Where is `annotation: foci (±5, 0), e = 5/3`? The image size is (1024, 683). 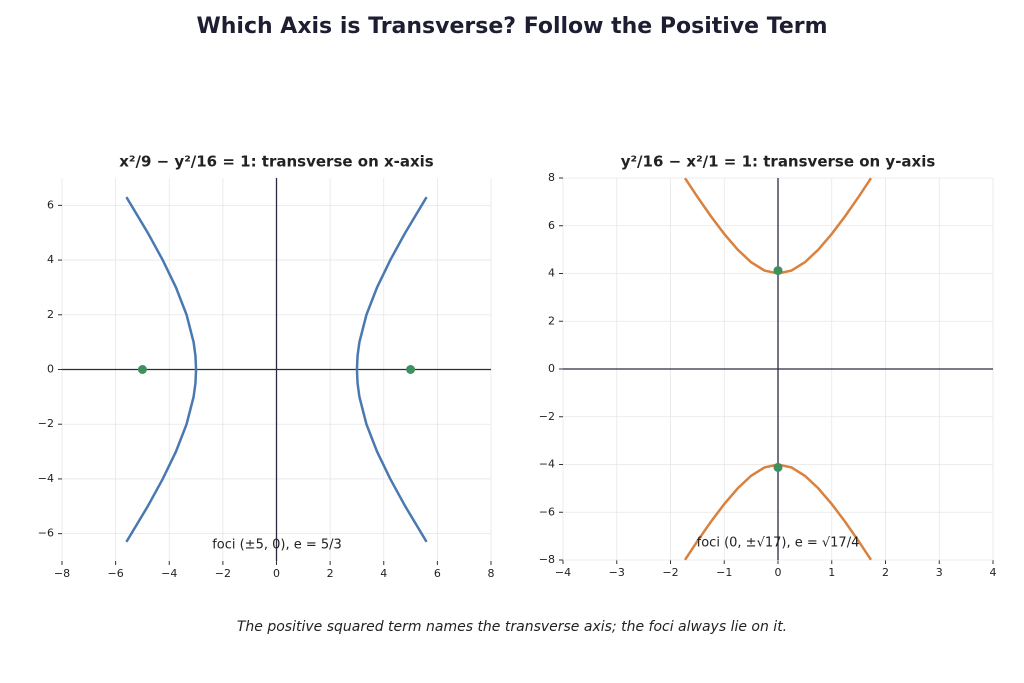 annotation: foci (±5, 0), e = 5/3 is located at coordinates (277, 545).